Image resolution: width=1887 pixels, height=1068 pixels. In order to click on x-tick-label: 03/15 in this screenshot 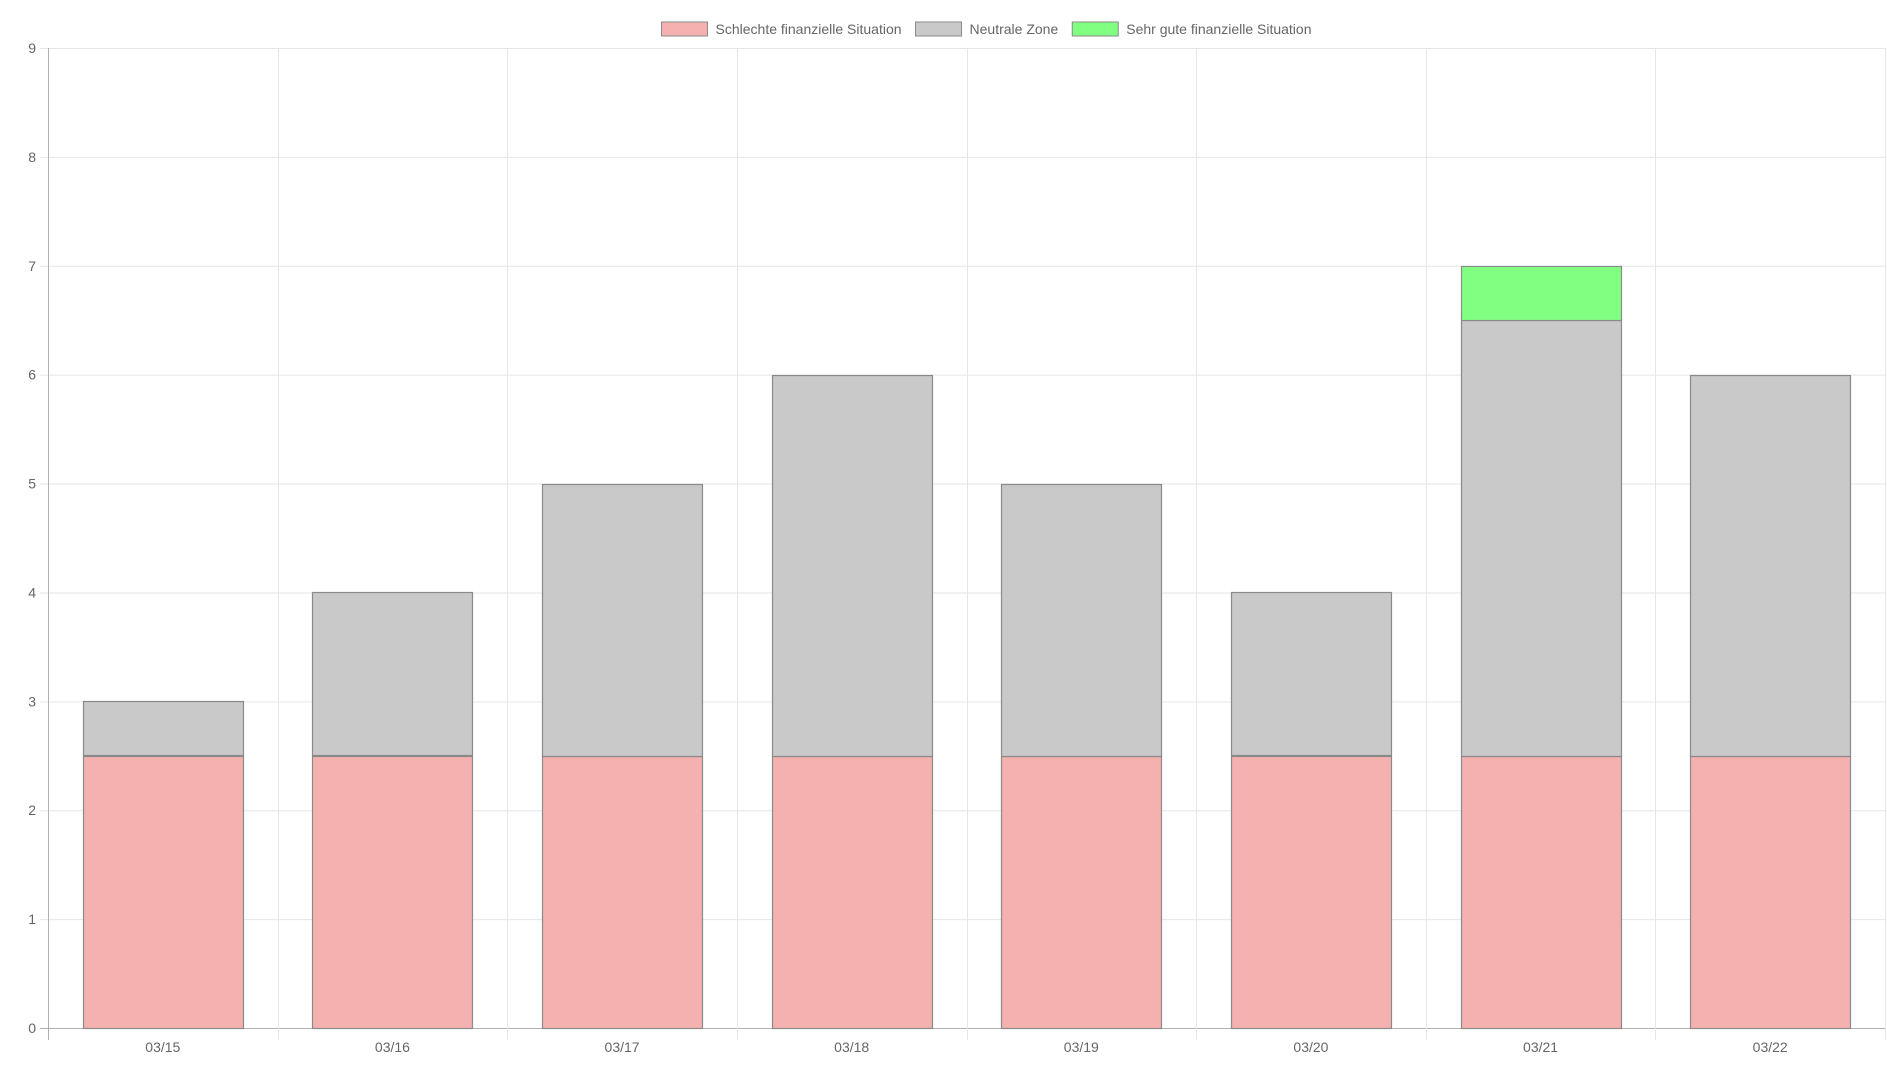, I will do `click(162, 1047)`.